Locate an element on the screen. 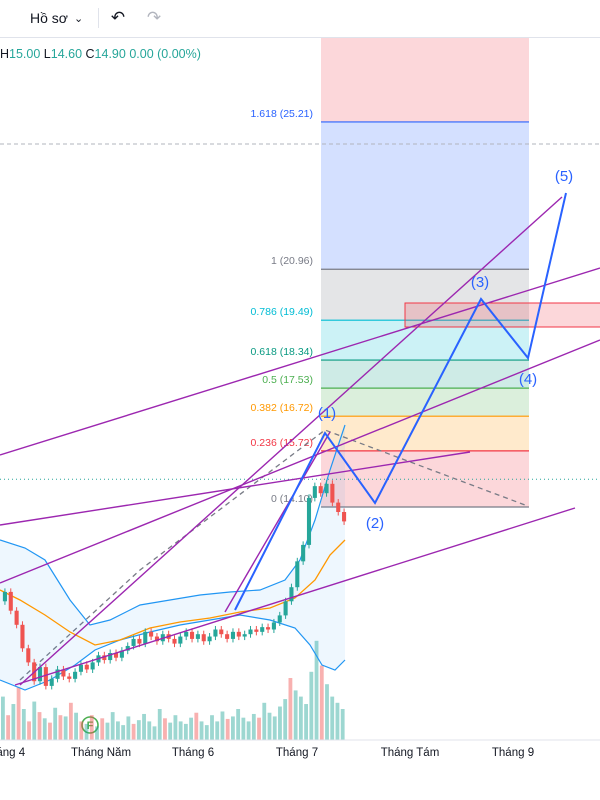 This screenshot has height=800, width=600. ohlc-low-label: L is located at coordinates (47, 54).